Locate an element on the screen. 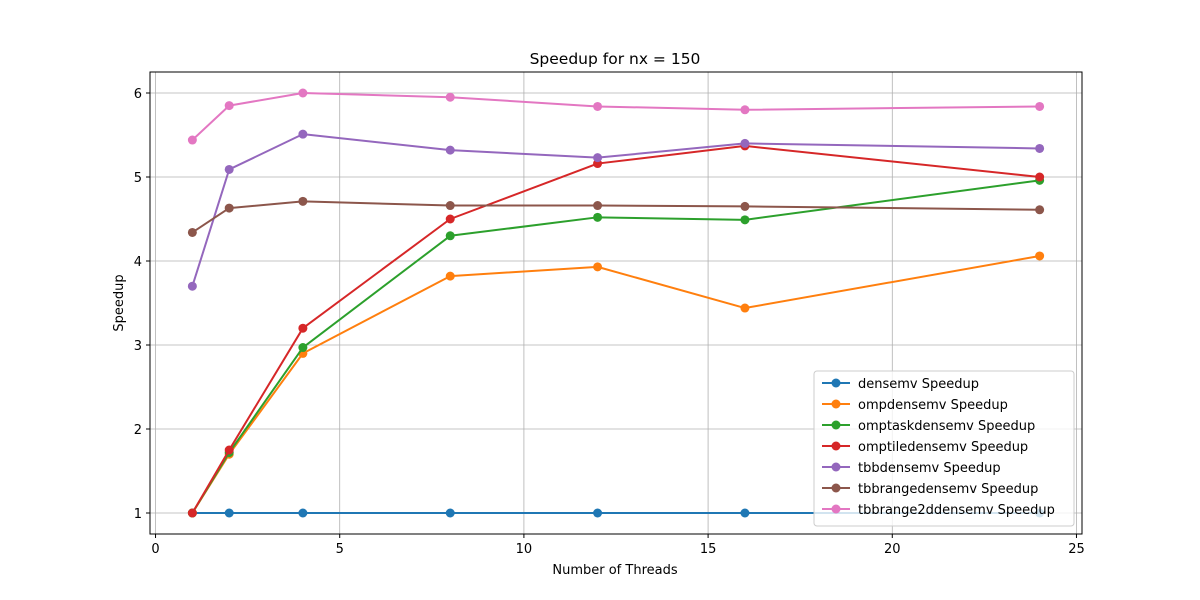 The image size is (1200, 600). chart-title: Speedup for nx = 150 is located at coordinates (615, 59).